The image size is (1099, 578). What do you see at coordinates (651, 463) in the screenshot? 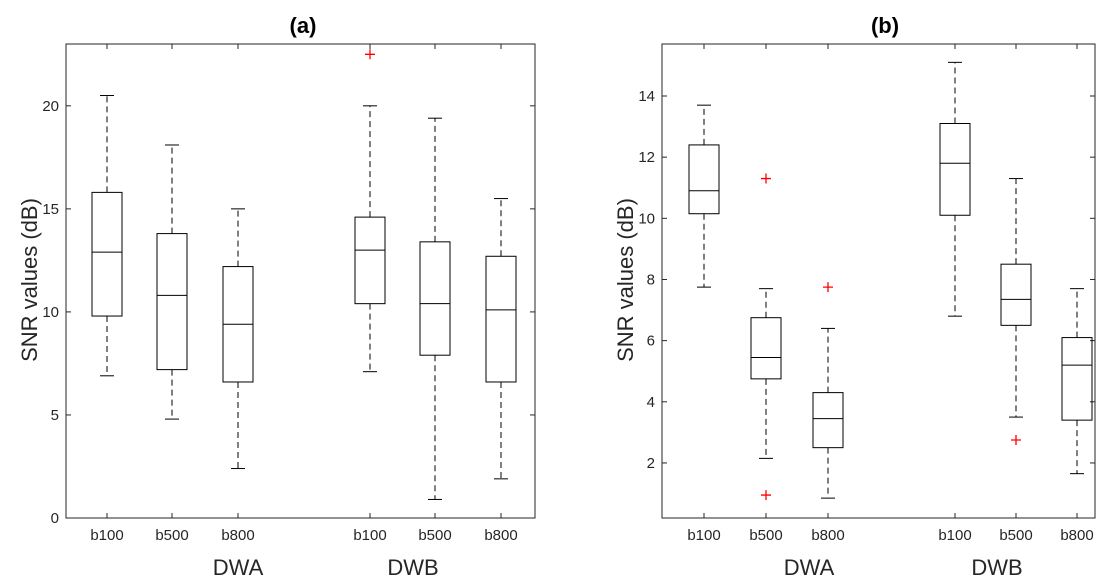
I see `y-tick-label: 2` at bounding box center [651, 463].